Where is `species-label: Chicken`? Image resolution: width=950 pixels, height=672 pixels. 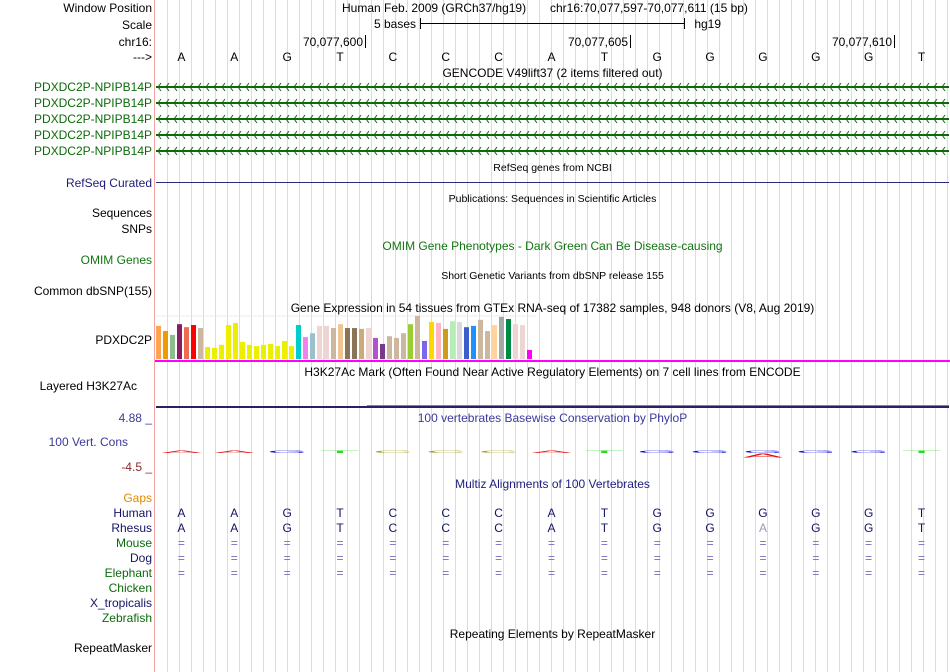
species-label: Chicken is located at coordinates (130, 588).